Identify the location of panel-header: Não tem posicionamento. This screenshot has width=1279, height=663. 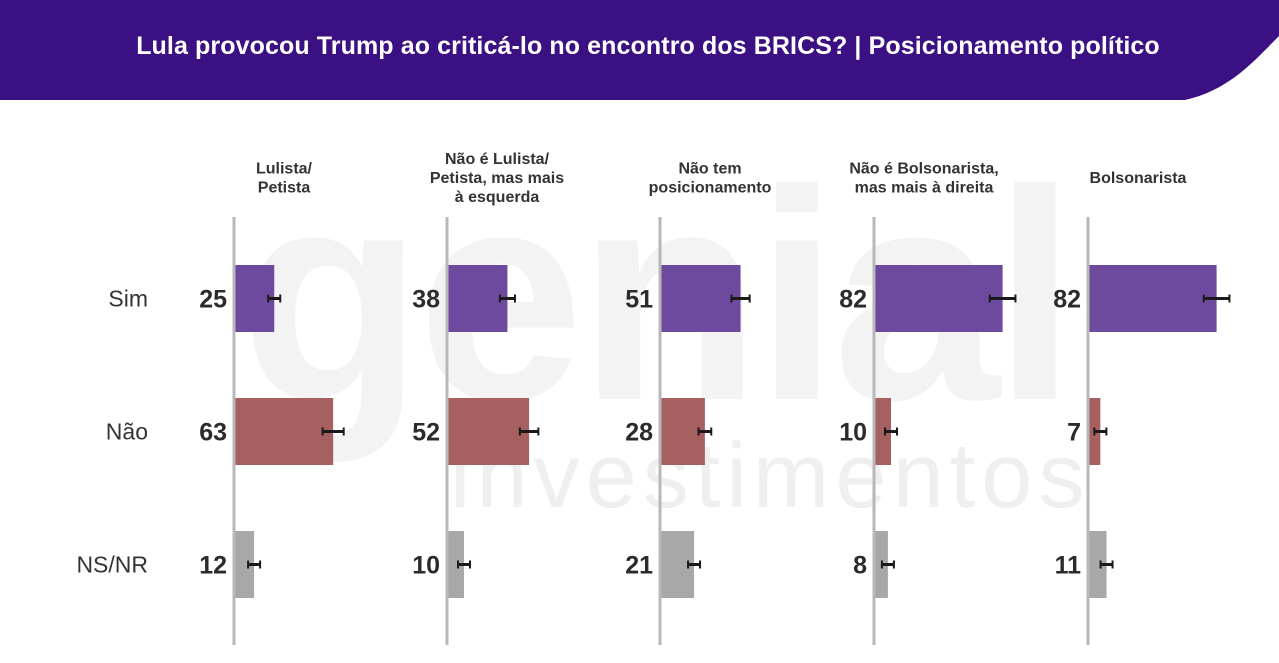
(710, 179).